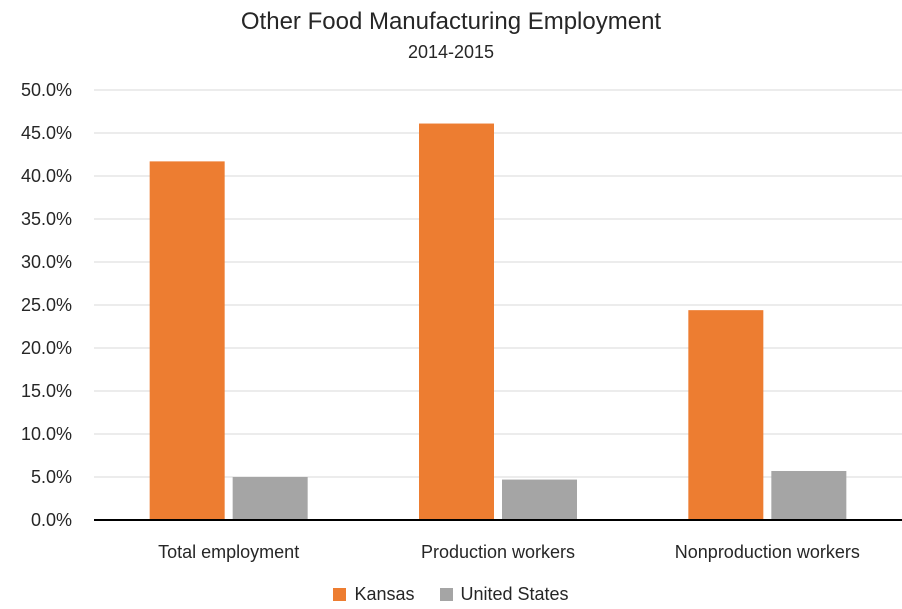 This screenshot has height=609, width=902. What do you see at coordinates (51, 520) in the screenshot?
I see `y-tick-label: 0.0%` at bounding box center [51, 520].